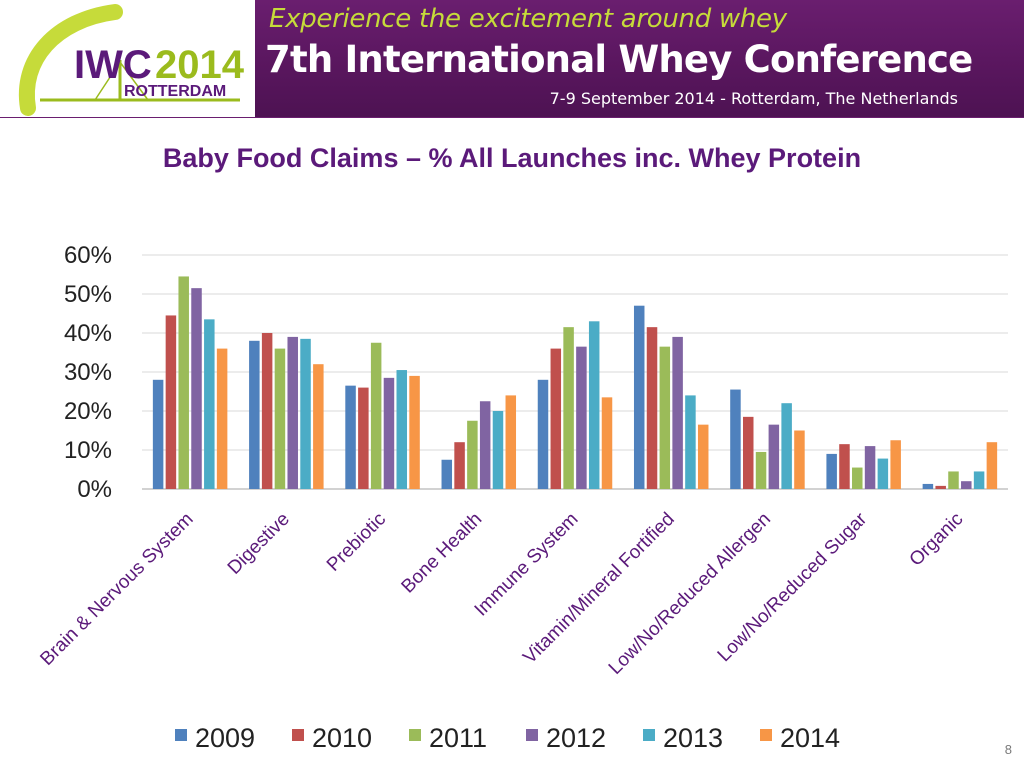 The height and width of the screenshot is (768, 1024). I want to click on banner-tagline: Experience the excitement around whey, so click(528, 19).